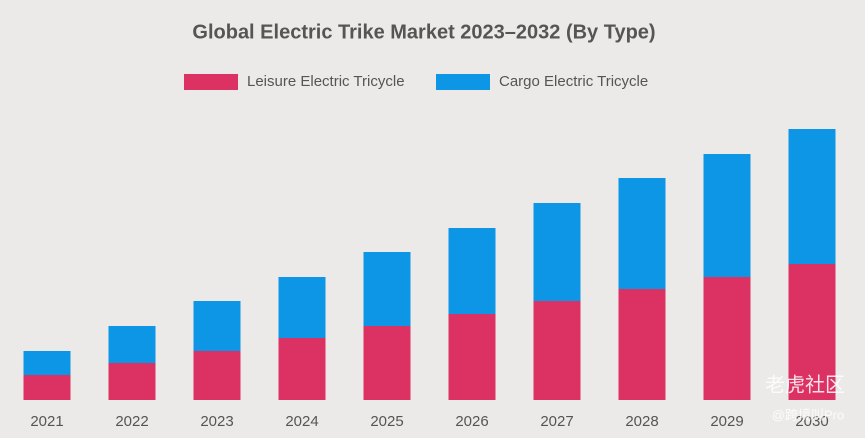 The image size is (865, 438). What do you see at coordinates (641, 421) in the screenshot?
I see `x-tick-label: 2028` at bounding box center [641, 421].